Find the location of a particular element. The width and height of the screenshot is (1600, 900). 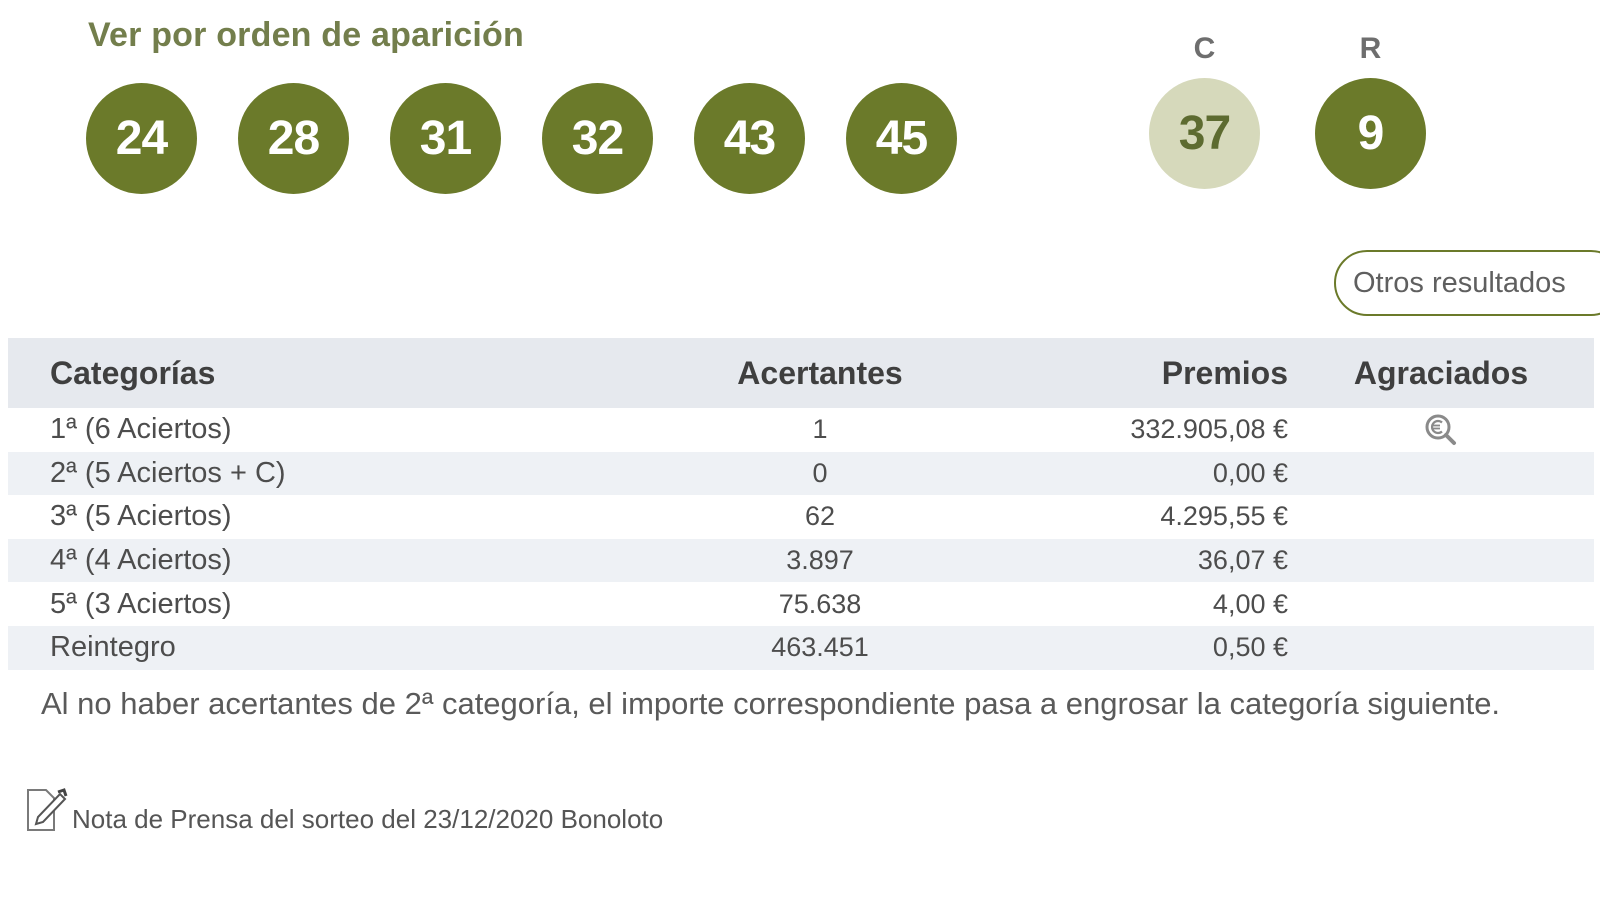

prize-cell: 332.905,08 € is located at coordinates (1209, 429).